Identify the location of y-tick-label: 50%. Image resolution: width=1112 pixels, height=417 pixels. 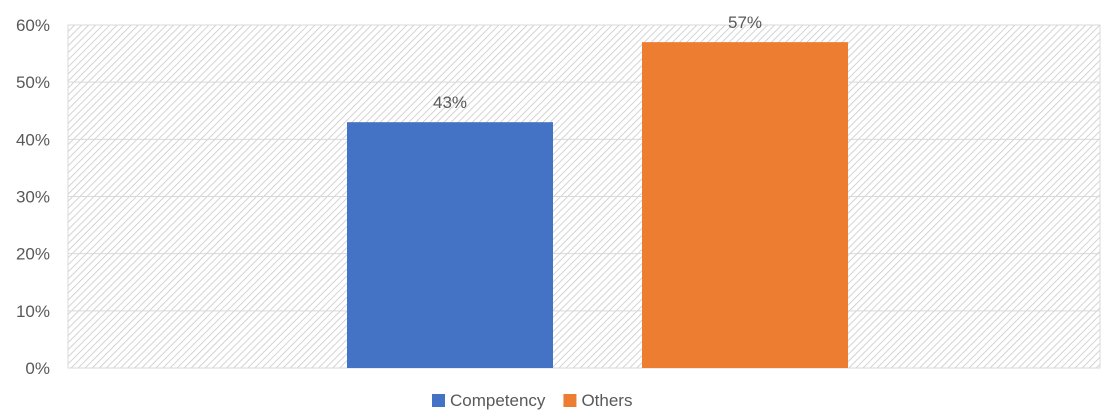
(33, 82).